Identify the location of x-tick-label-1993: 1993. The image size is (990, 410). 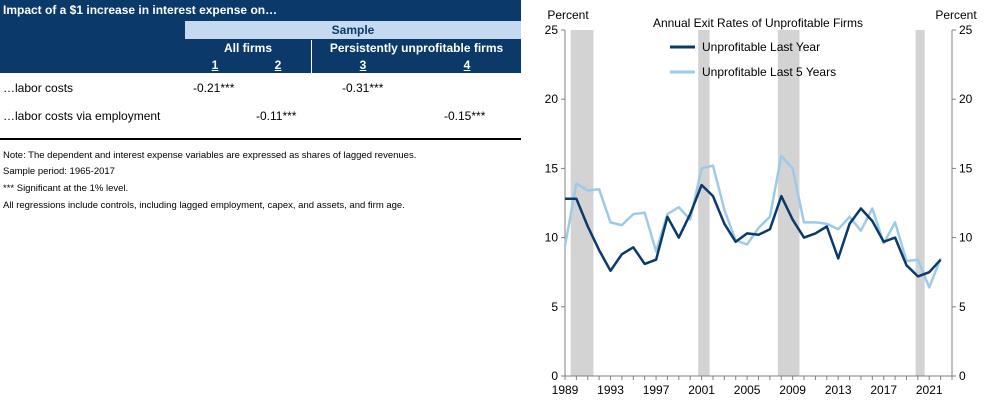
(610, 390).